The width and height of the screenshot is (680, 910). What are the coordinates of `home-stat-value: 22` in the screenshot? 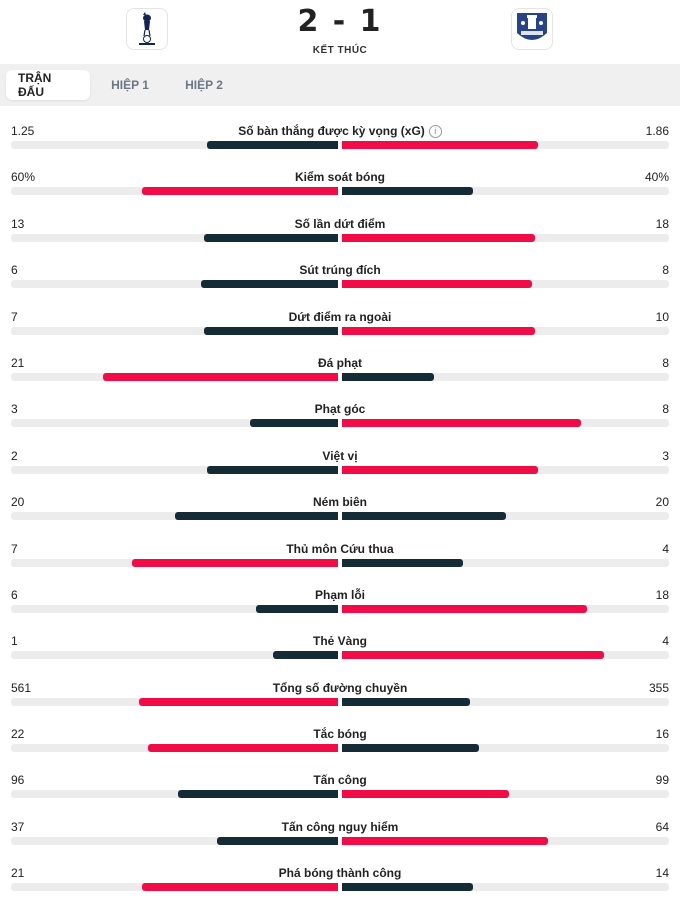 It's located at (18, 734).